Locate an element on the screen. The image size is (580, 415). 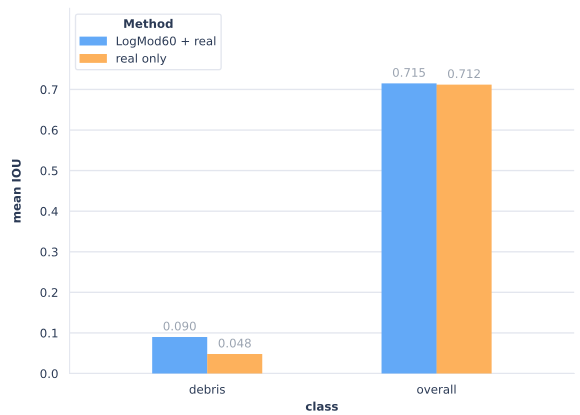
text: 0.715 is located at coordinates (408, 72).